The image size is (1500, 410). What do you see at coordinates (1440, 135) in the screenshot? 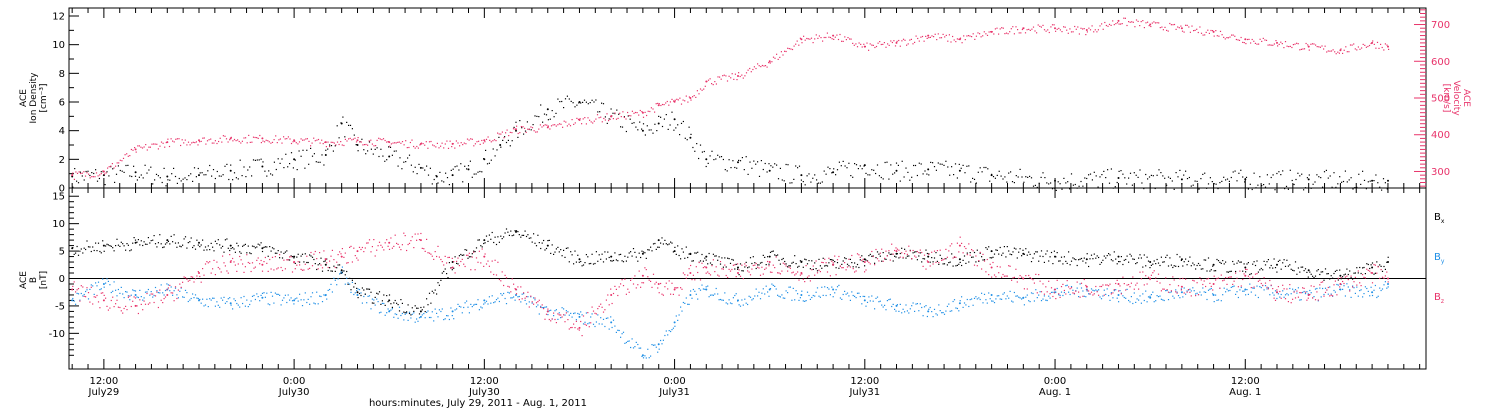
I see `velocity-tick-label: 400` at bounding box center [1440, 135].